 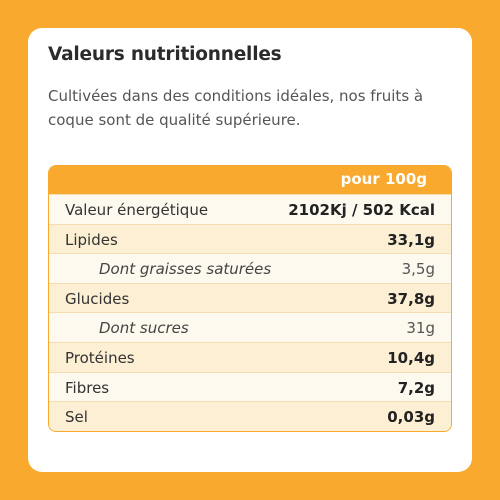 What do you see at coordinates (185, 269) in the screenshot?
I see `row-label: Dont graisses saturées` at bounding box center [185, 269].